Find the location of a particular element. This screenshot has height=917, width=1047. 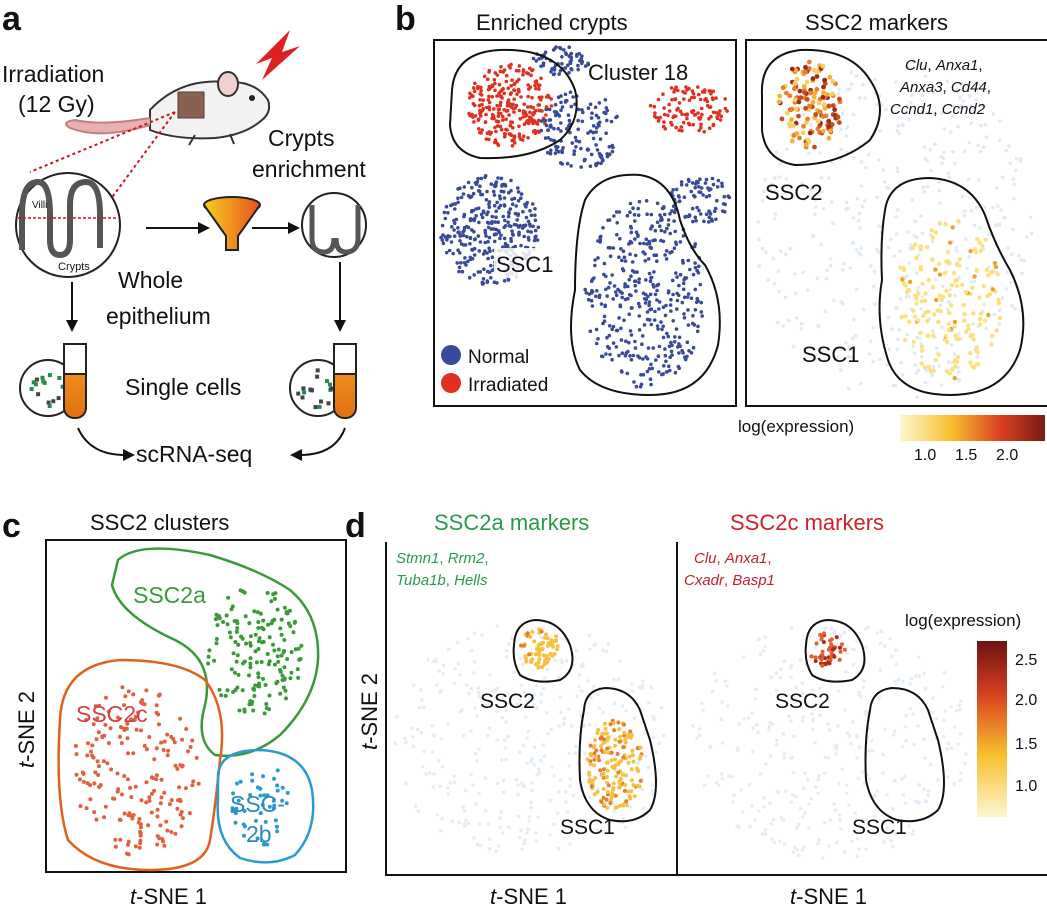

cell-glyph is located at coordinates (317, 376).